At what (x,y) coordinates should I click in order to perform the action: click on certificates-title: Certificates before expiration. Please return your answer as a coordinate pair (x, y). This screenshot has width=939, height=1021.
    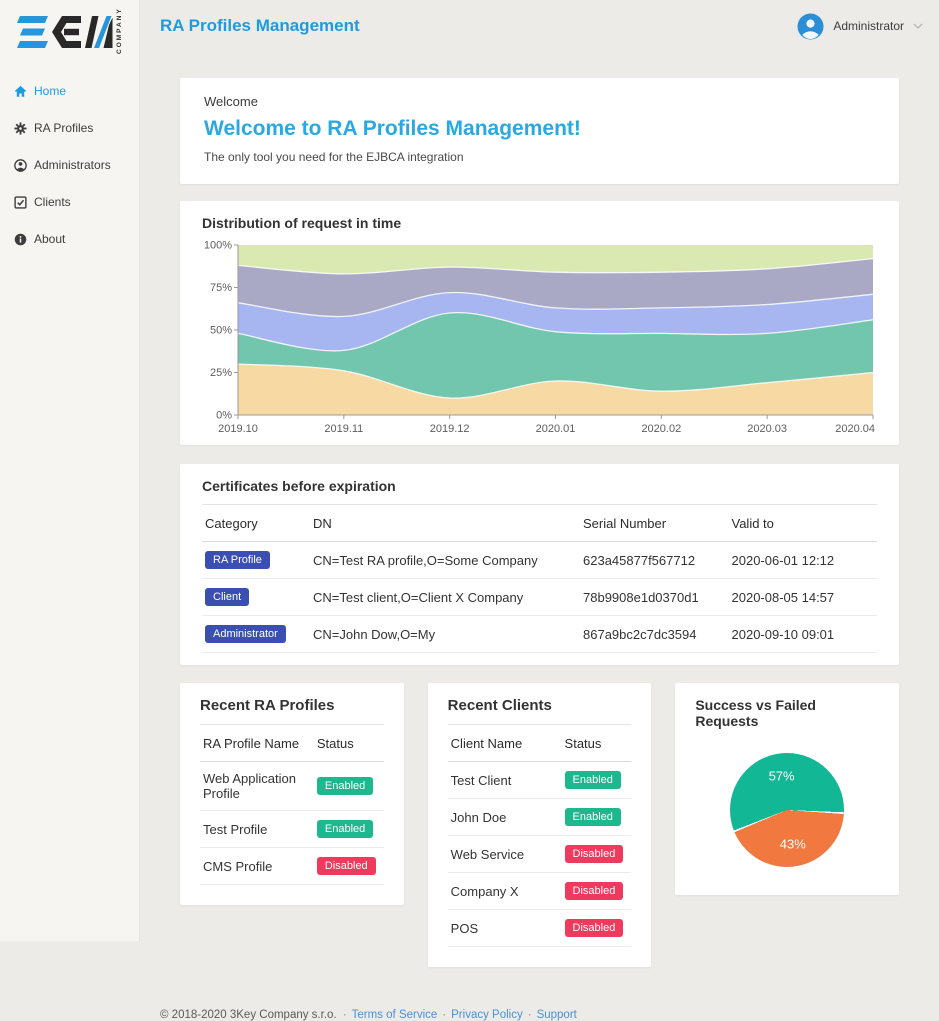
    Looking at the image, I should click on (539, 491).